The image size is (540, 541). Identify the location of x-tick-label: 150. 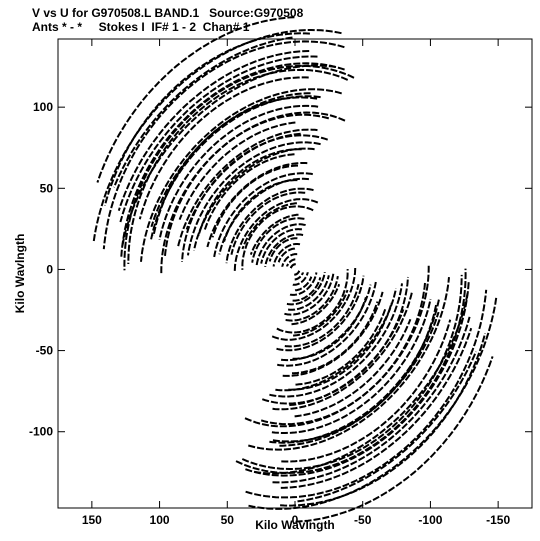
(92, 520).